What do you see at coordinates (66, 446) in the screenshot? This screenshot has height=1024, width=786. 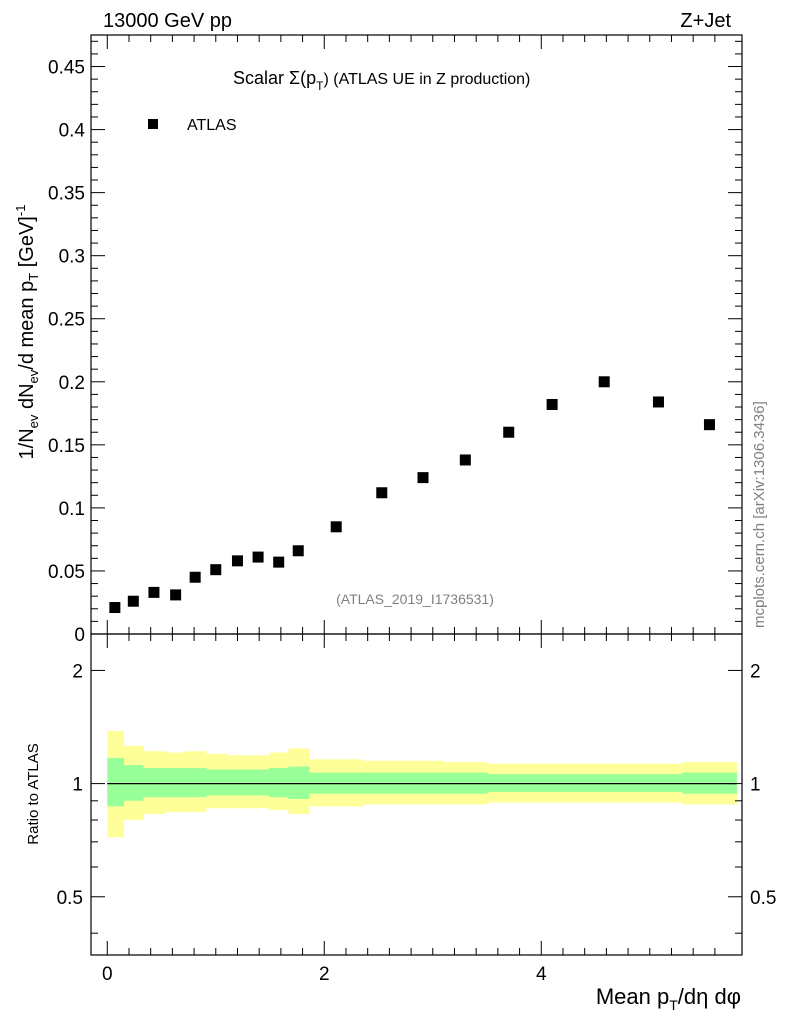 I see `y-tick-label: 0.15` at bounding box center [66, 446].